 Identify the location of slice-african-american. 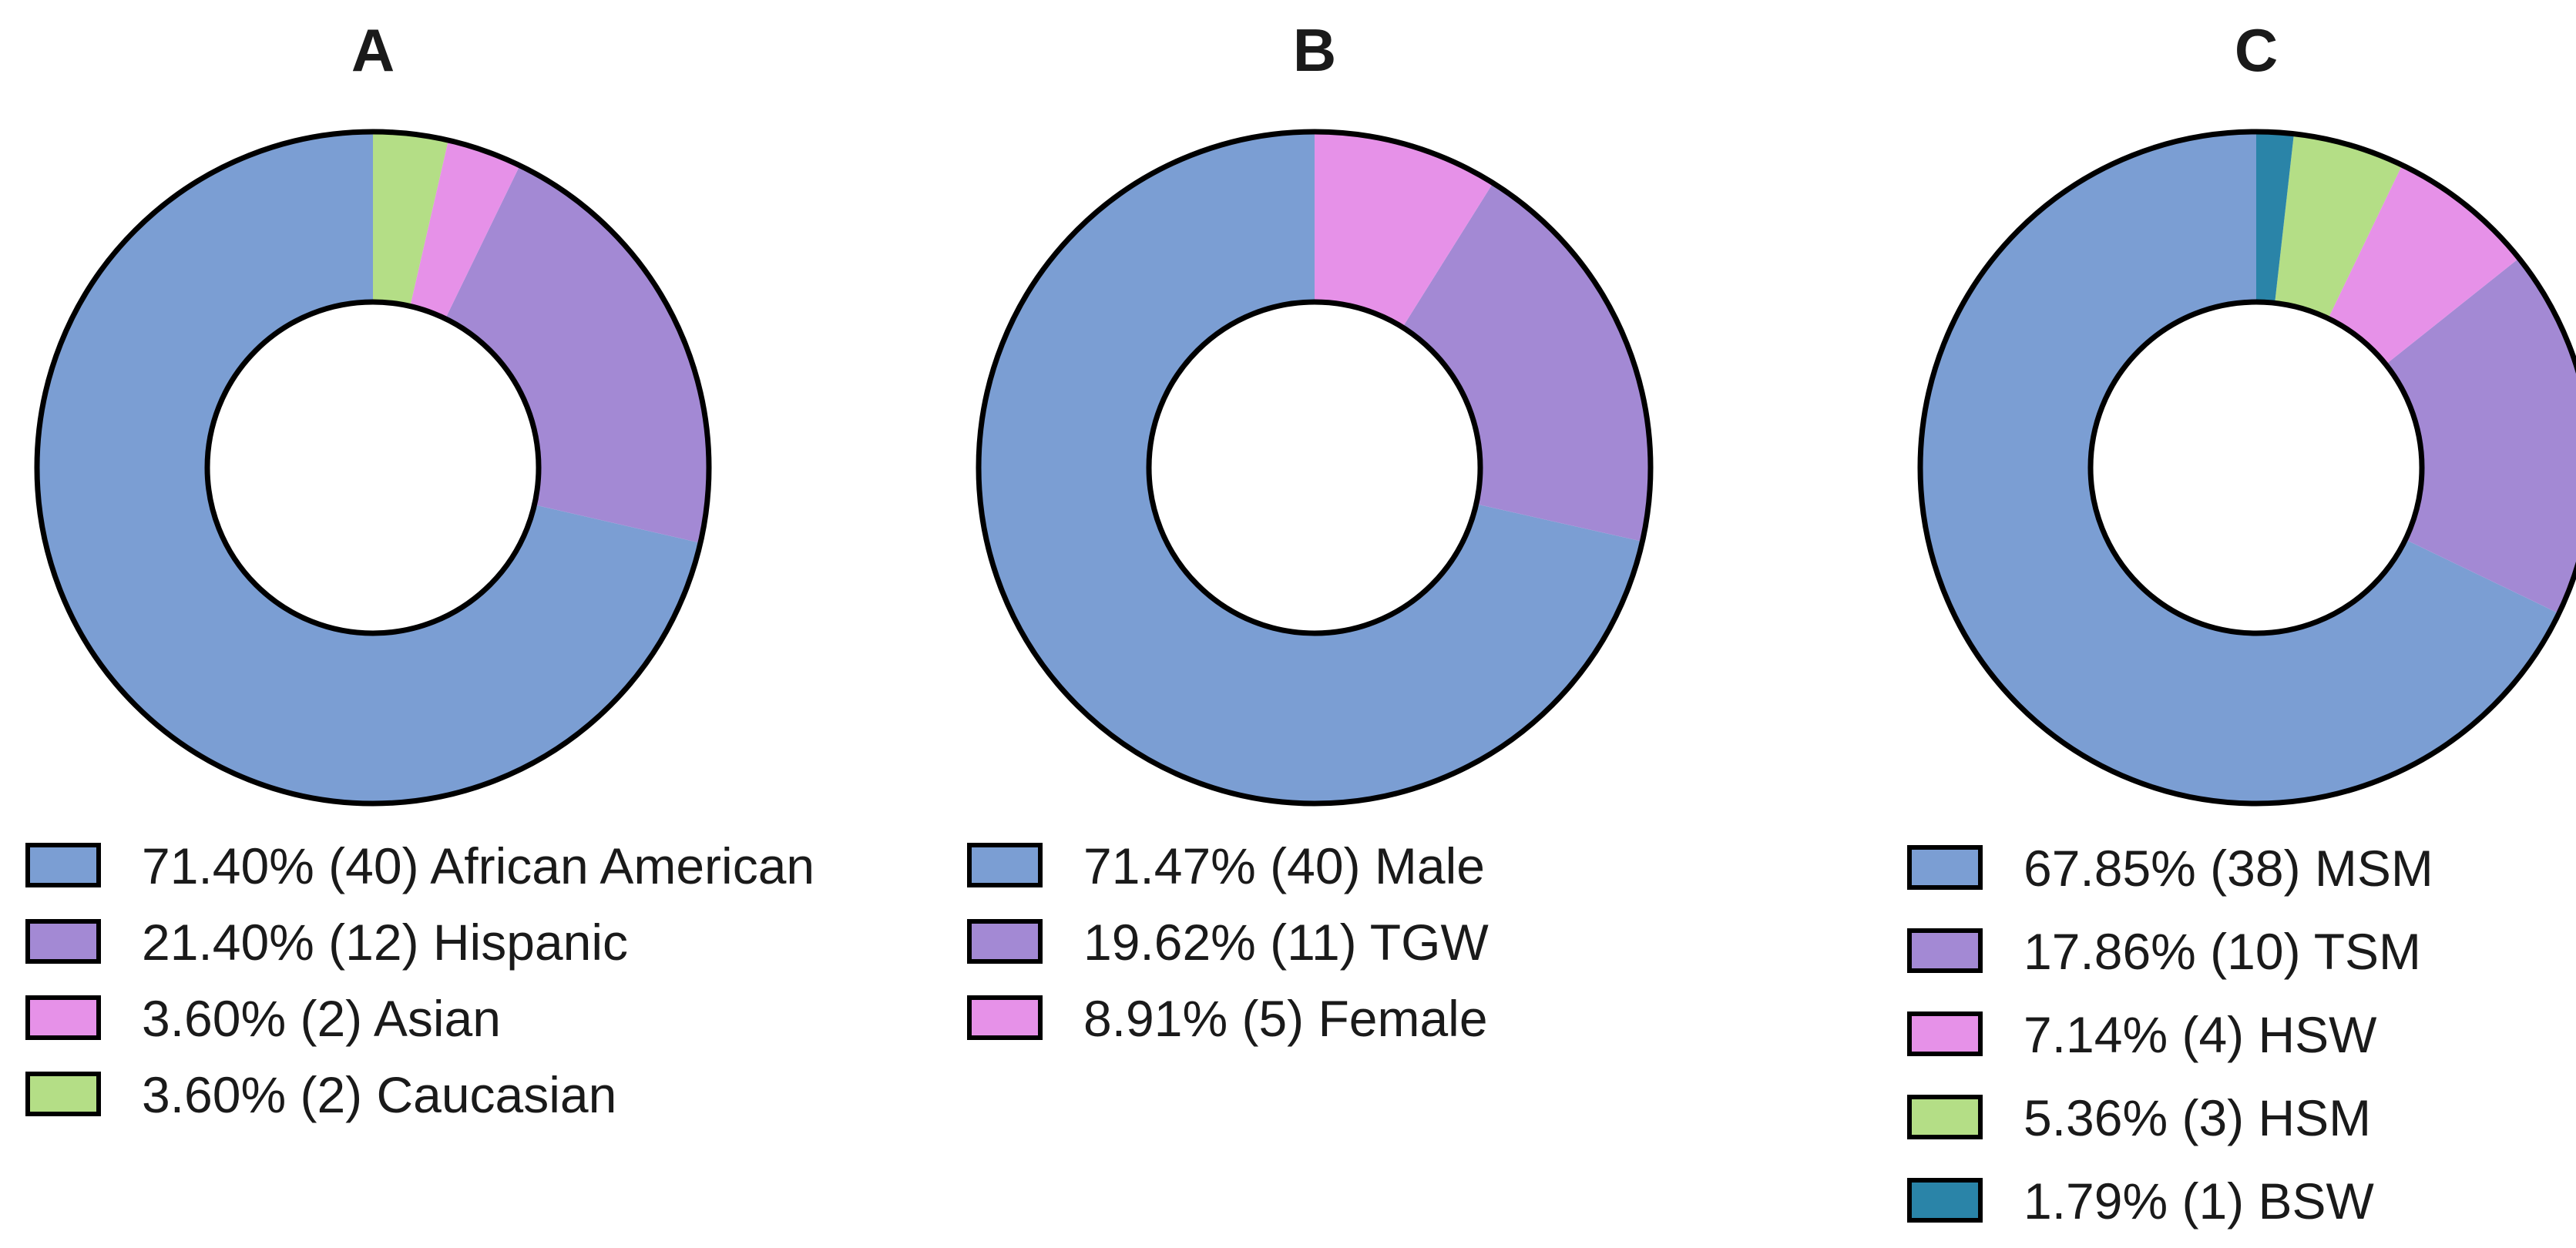
(368, 467).